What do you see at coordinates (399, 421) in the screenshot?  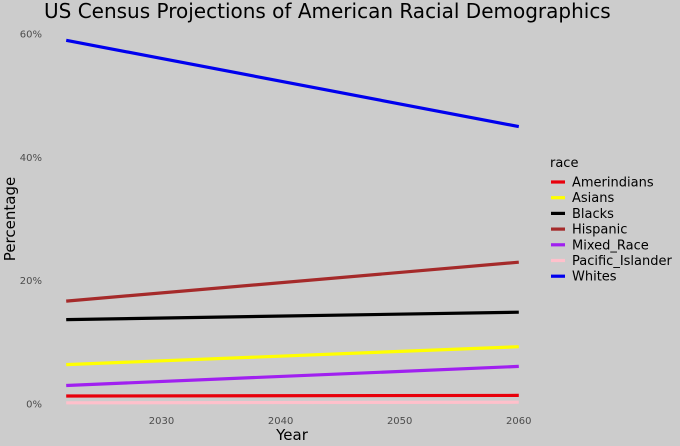 I see `x-tick-label: 2050` at bounding box center [399, 421].